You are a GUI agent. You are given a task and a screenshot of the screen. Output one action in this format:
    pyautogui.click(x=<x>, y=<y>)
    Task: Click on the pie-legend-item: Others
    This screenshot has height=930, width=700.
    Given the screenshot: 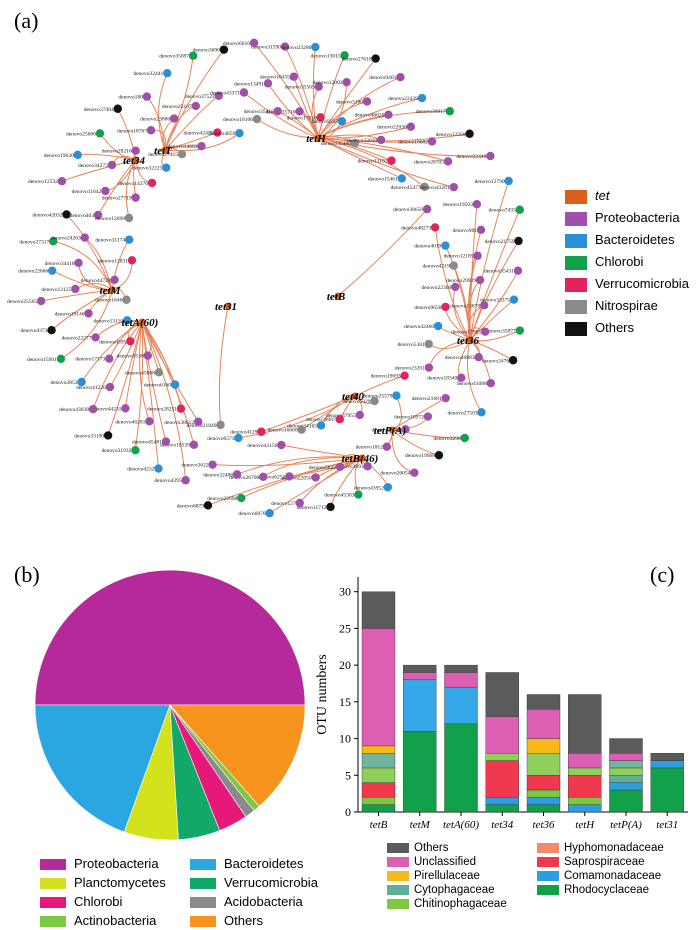 What is the action you would take?
    pyautogui.click(x=265, y=921)
    